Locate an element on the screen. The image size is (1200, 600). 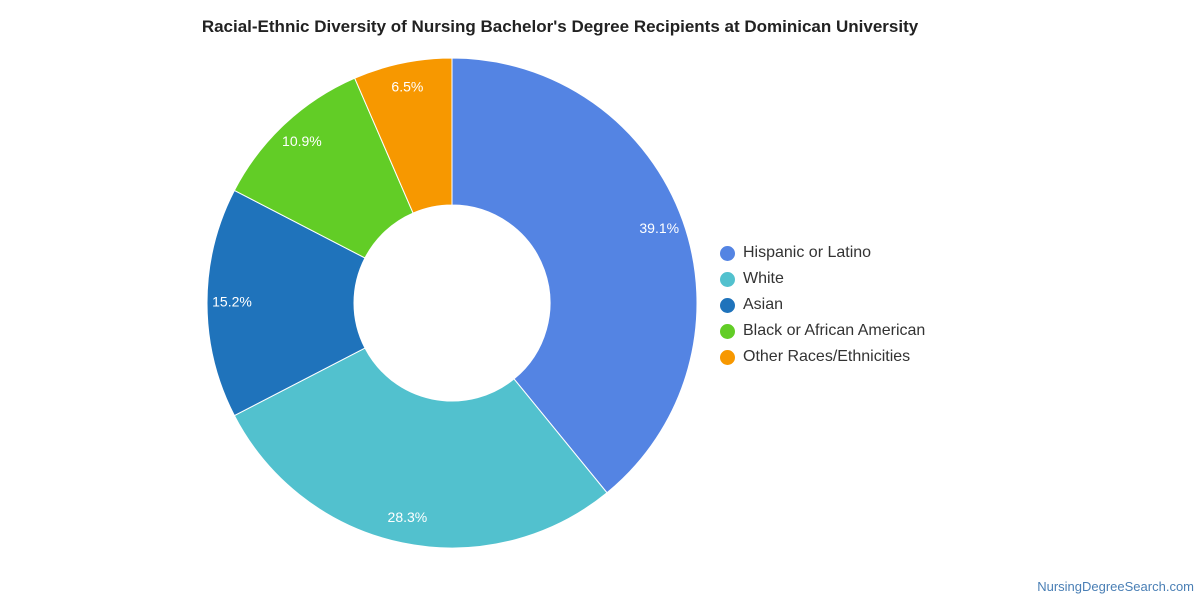
slice-white is located at coordinates (420, 448).